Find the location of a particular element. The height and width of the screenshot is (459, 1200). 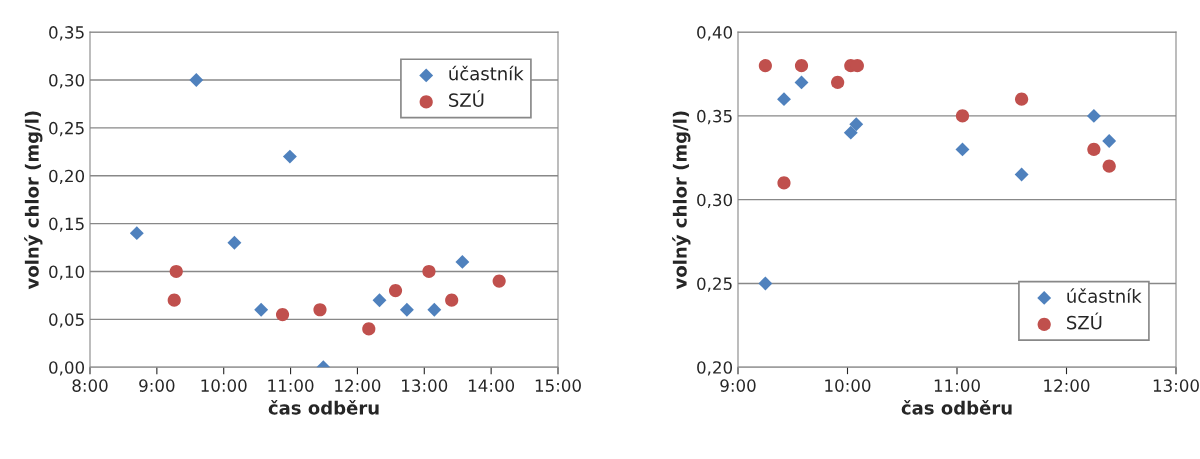

x-tick-label: 8:00 is located at coordinates (90, 385).